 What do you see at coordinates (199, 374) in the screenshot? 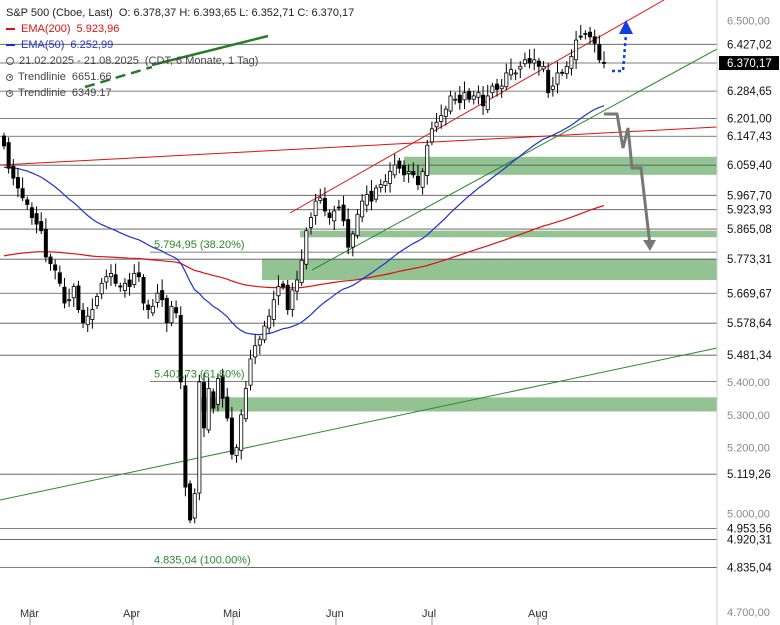
I see `fib-label: 5.401,73 (61.80%)` at bounding box center [199, 374].